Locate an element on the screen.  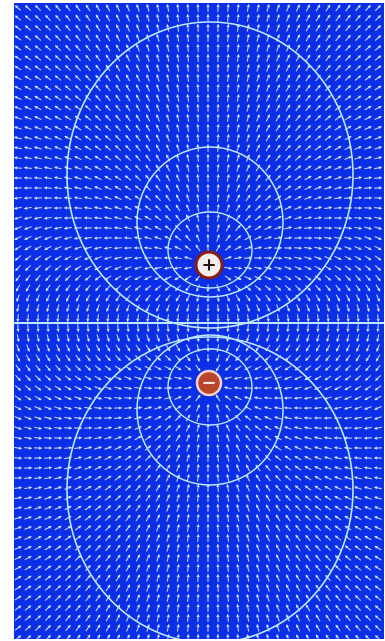
equipotential-inner-bottom is located at coordinates (210, 387).